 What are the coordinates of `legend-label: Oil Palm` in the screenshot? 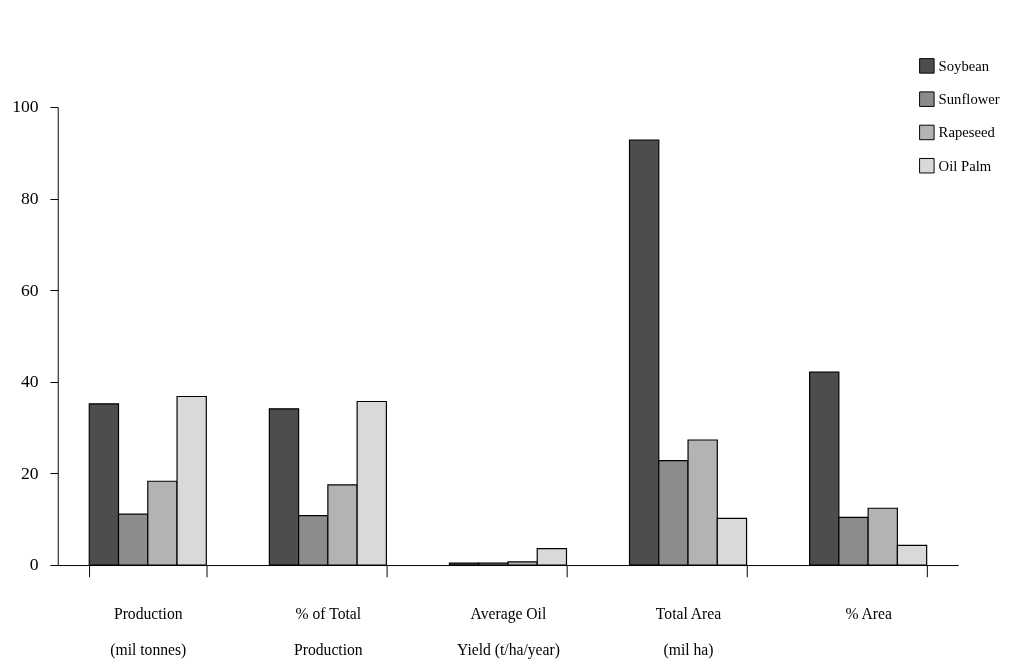 It's located at (965, 165).